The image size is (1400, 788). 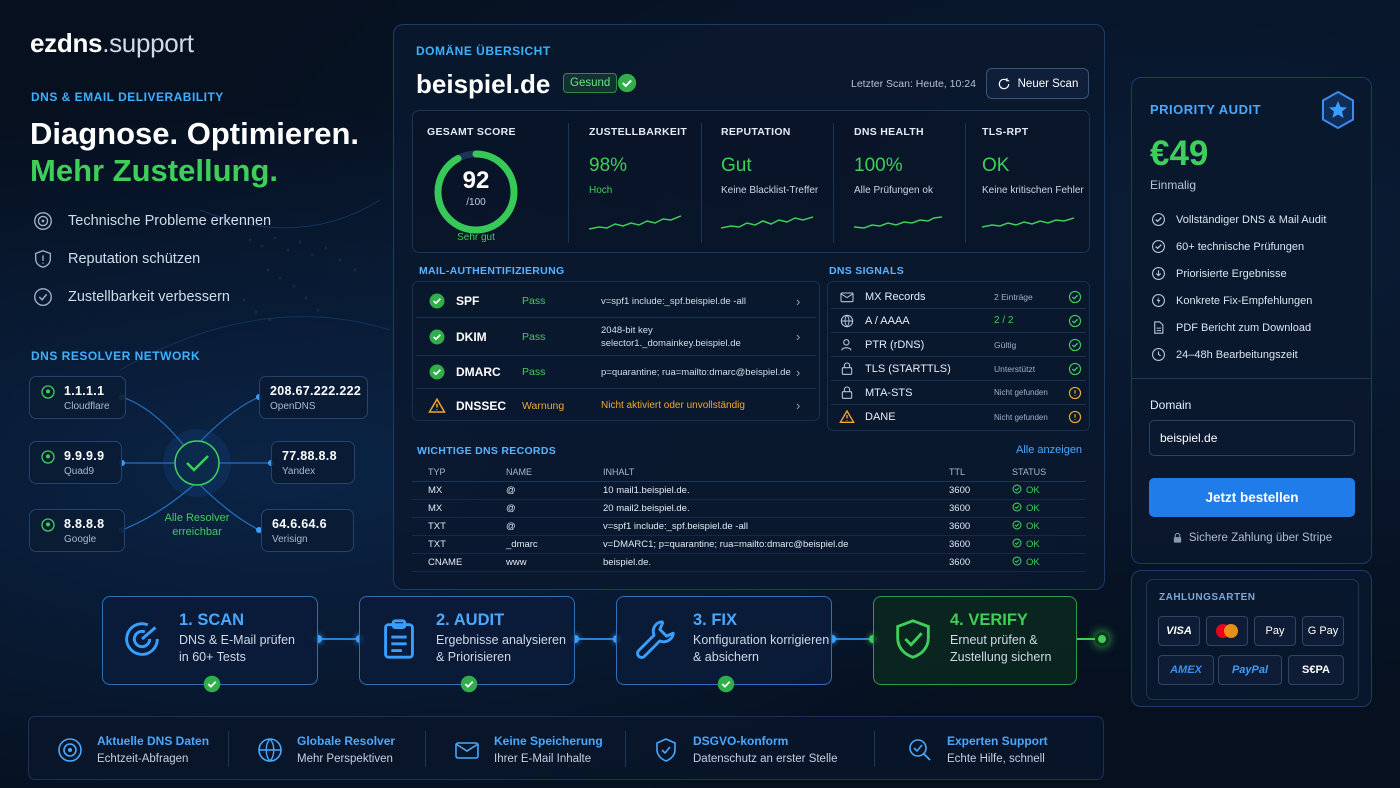 I want to click on star-badge-icon, so click(x=1338, y=110).